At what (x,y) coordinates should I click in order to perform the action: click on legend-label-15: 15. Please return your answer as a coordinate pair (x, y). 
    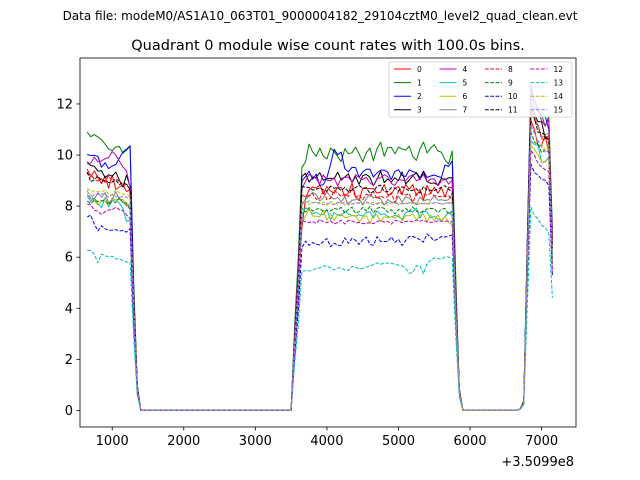
    Looking at the image, I should click on (559, 110).